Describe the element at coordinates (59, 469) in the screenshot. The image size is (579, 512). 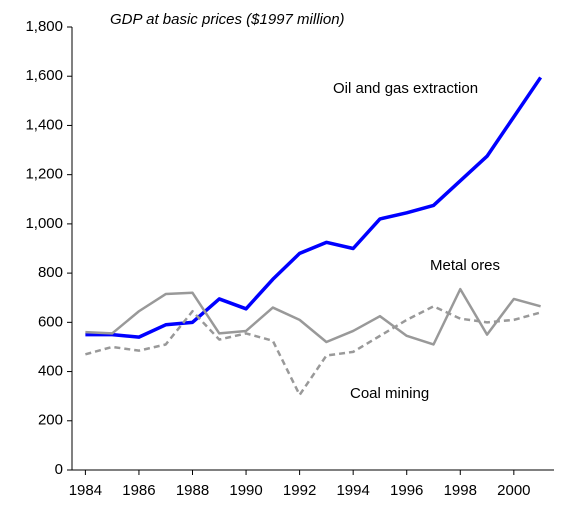
I see `y-tick-label: 0` at that location.